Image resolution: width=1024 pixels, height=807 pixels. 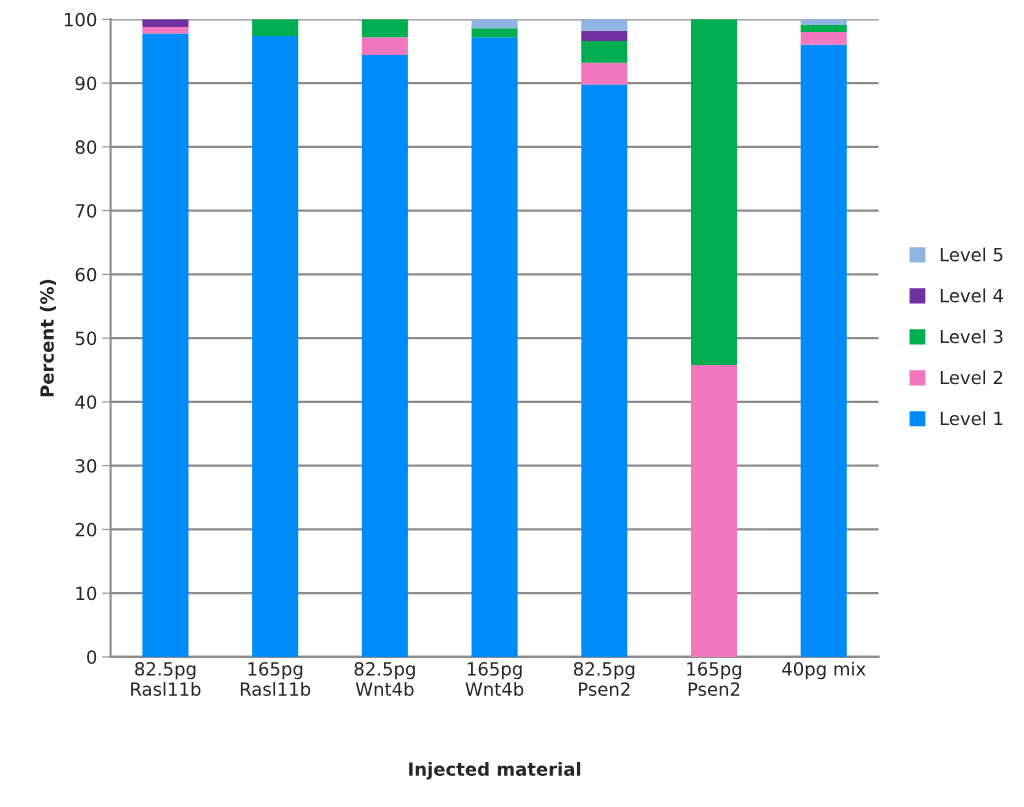 What do you see at coordinates (824, 670) in the screenshot?
I see `x-tick-label: 40pg mix` at bounding box center [824, 670].